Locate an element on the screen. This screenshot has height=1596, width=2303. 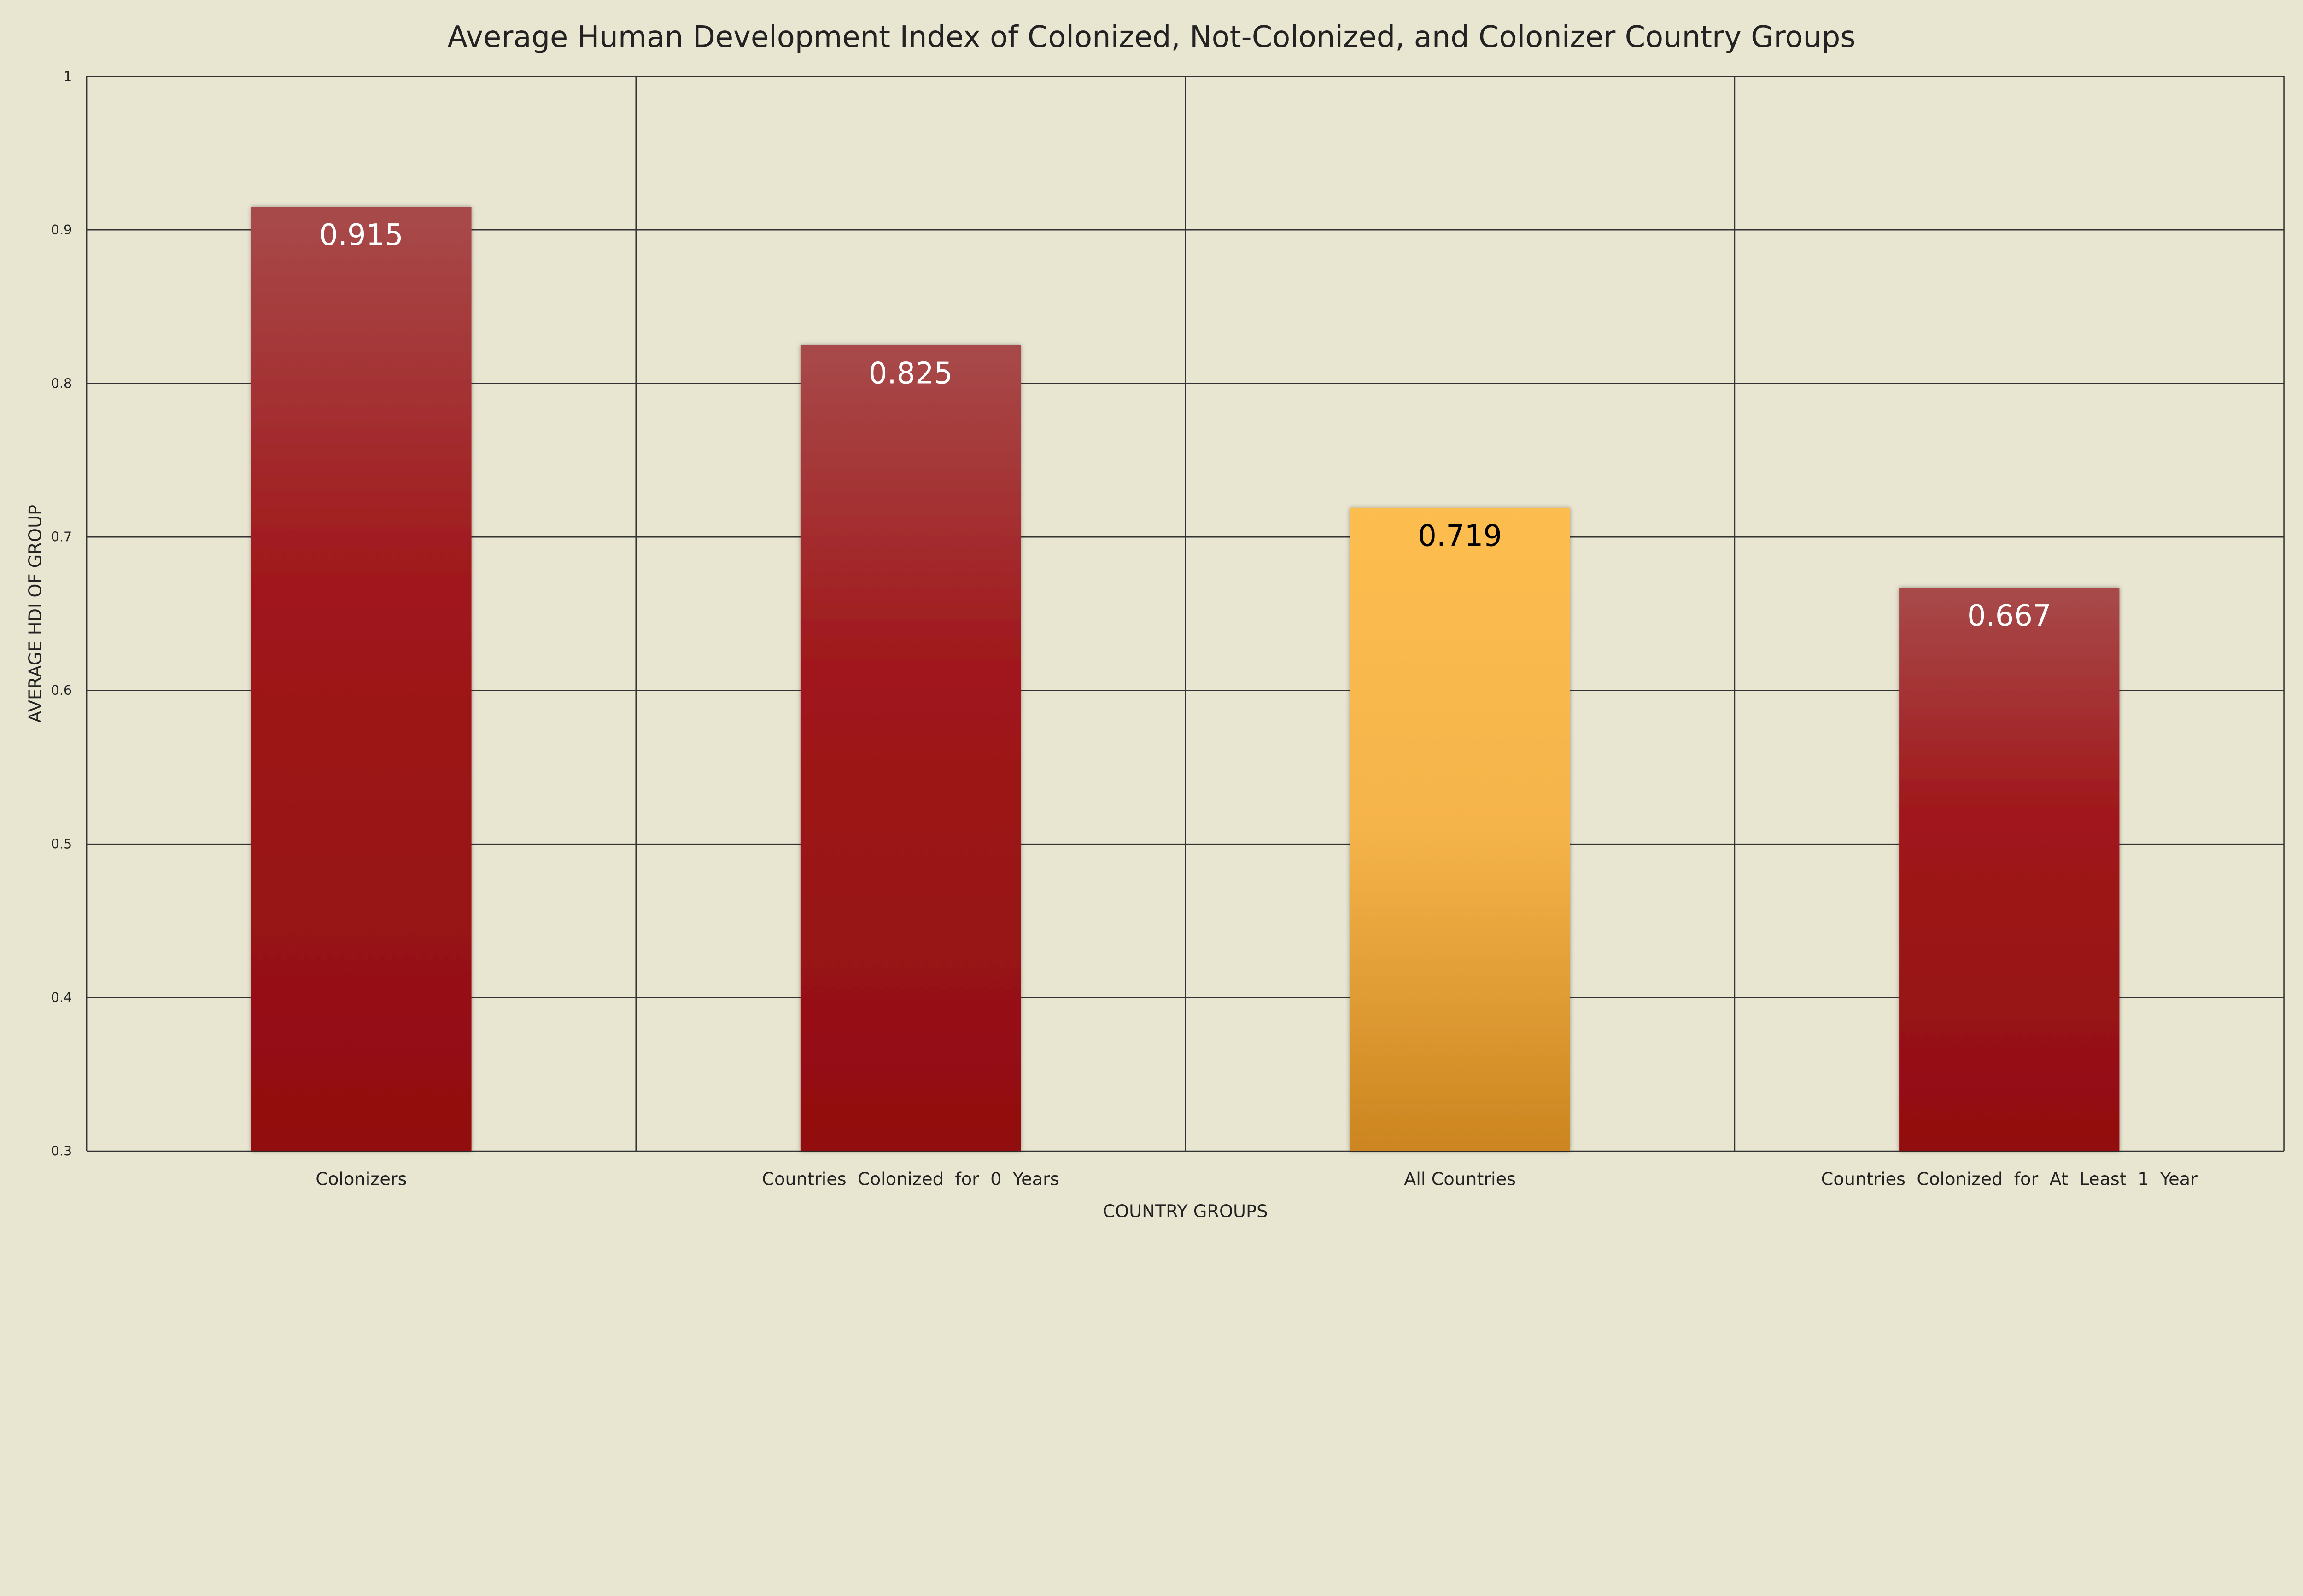
y-tick-label: 0.7 is located at coordinates (62, 537).